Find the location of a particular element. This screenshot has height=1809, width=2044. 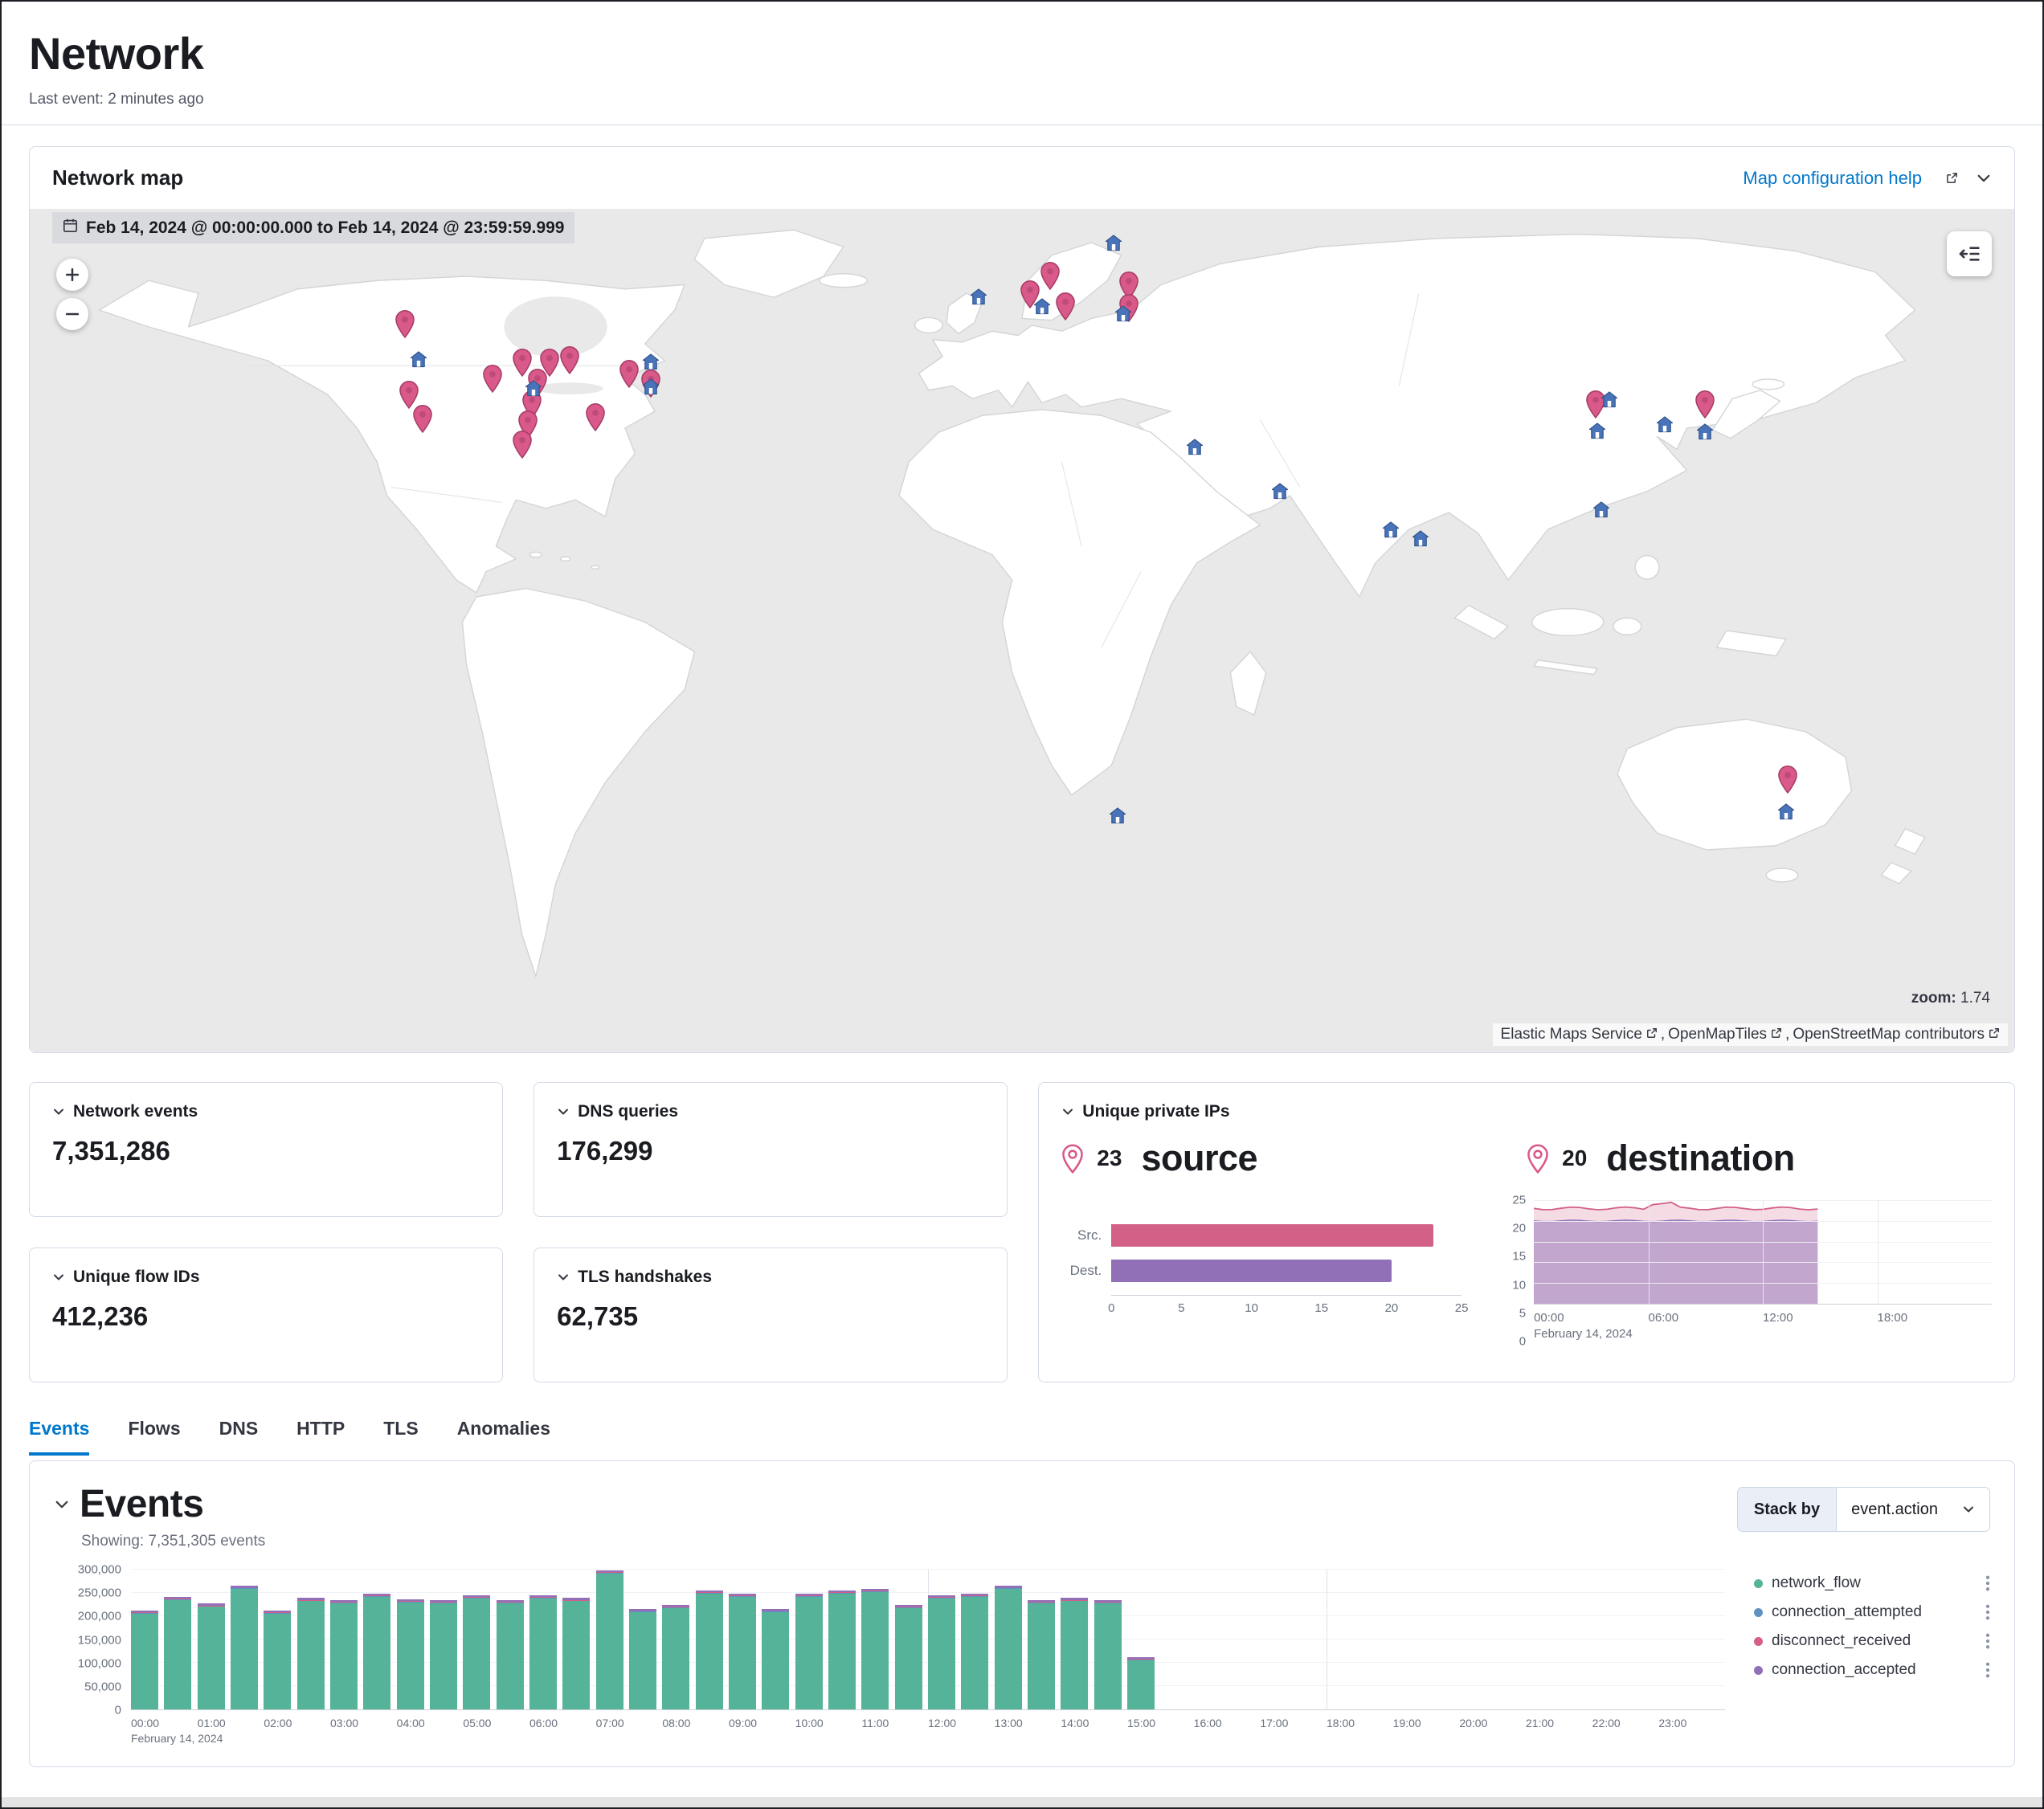

attribution-link: Elastic Maps Service is located at coordinates (1579, 1034).